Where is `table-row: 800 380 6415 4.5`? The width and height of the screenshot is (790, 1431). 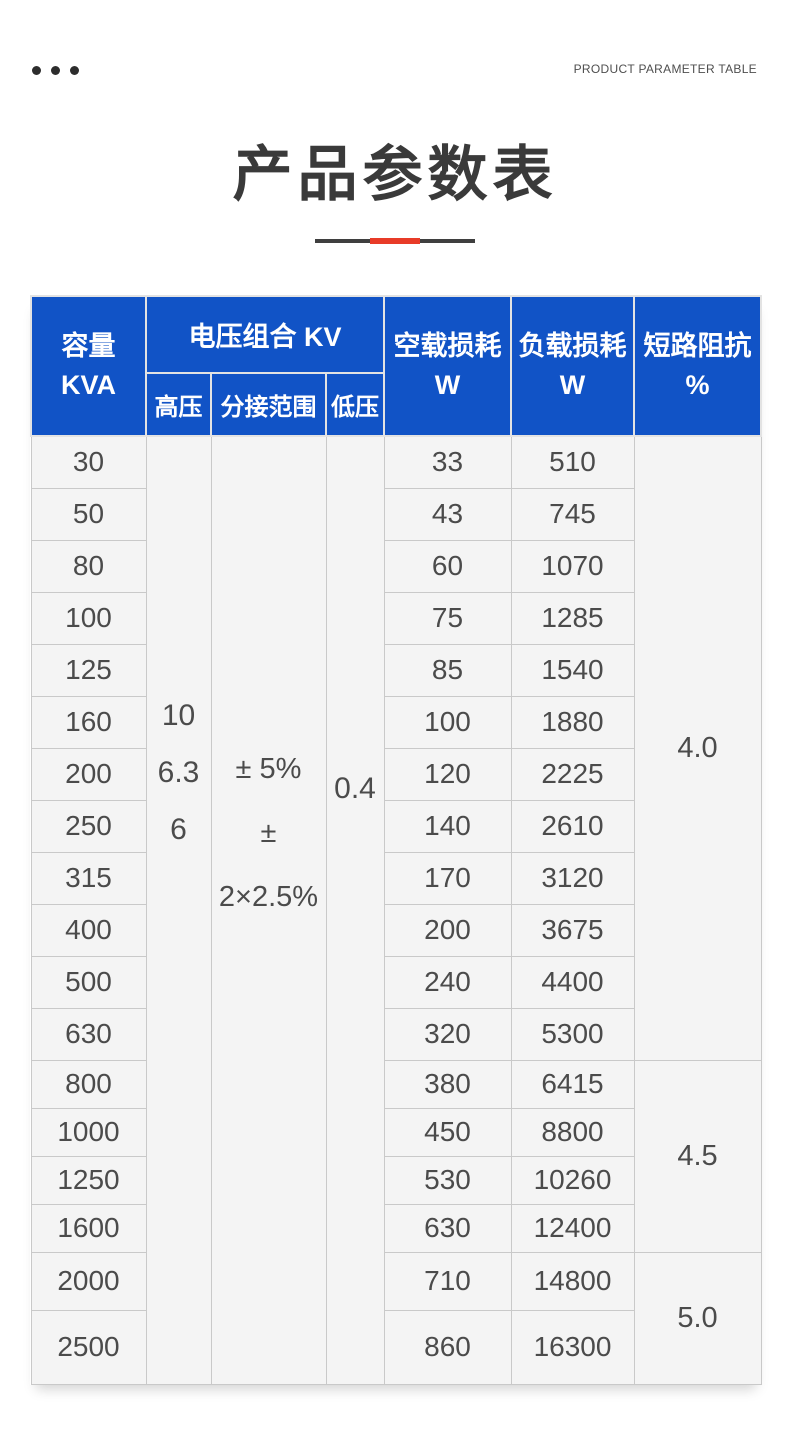 table-row: 800 380 6415 4.5 is located at coordinates (396, 1156).